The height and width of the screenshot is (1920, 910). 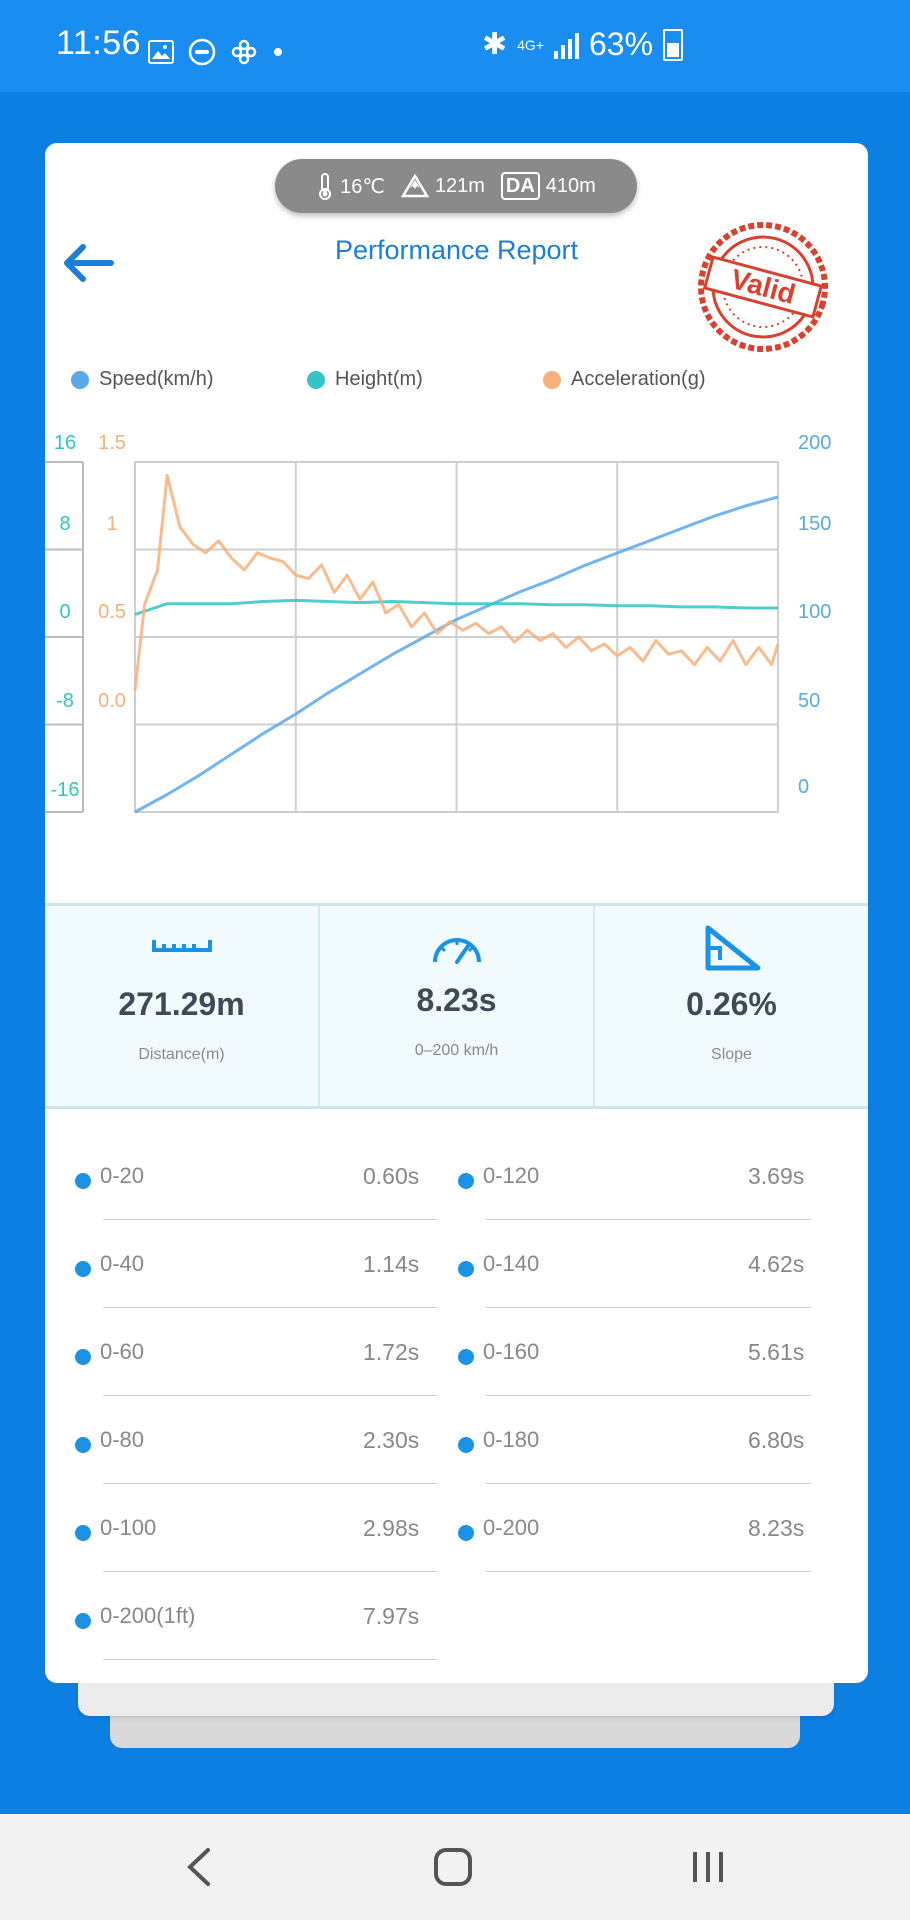 What do you see at coordinates (198, 1867) in the screenshot?
I see `nav-back-icon` at bounding box center [198, 1867].